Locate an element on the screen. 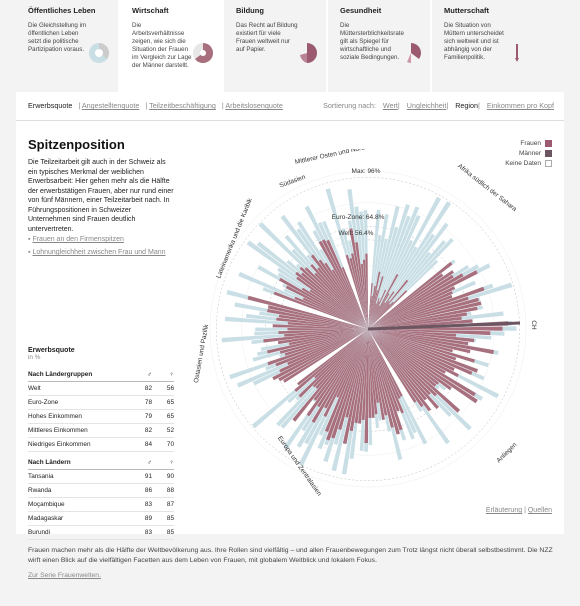  female-icon: ♀ is located at coordinates (171, 462).